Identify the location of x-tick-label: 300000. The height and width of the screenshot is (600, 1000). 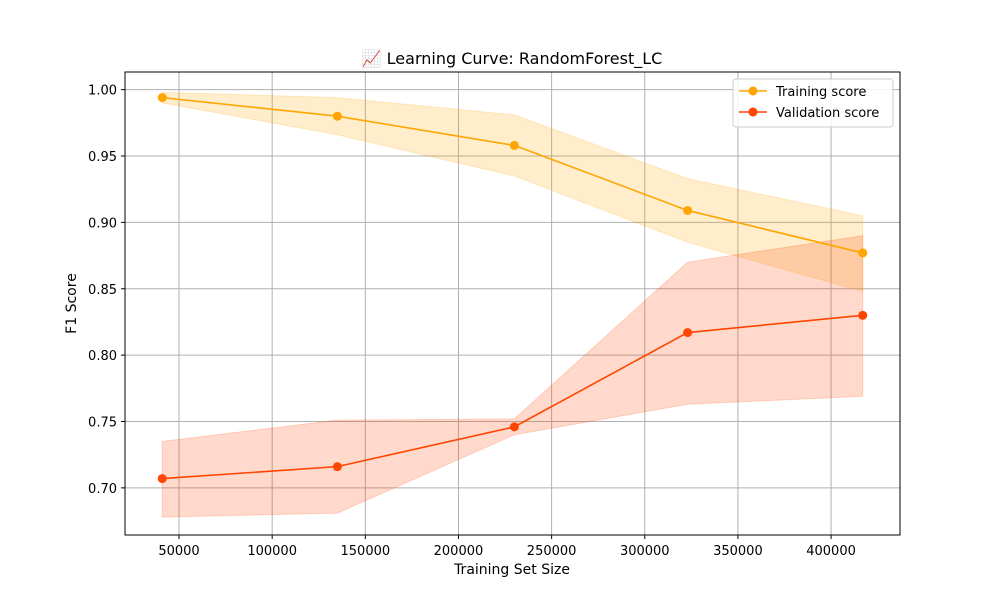
(645, 551).